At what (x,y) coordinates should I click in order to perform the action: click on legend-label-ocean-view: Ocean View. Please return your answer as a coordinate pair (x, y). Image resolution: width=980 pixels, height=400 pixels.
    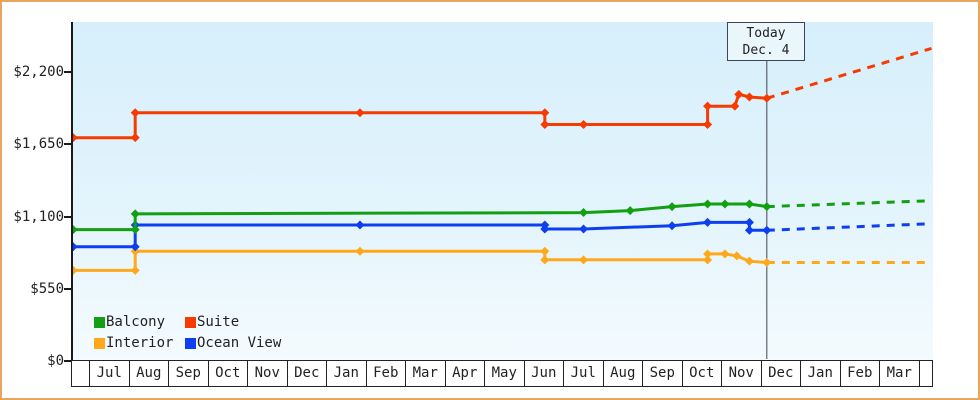
    Looking at the image, I should click on (239, 343).